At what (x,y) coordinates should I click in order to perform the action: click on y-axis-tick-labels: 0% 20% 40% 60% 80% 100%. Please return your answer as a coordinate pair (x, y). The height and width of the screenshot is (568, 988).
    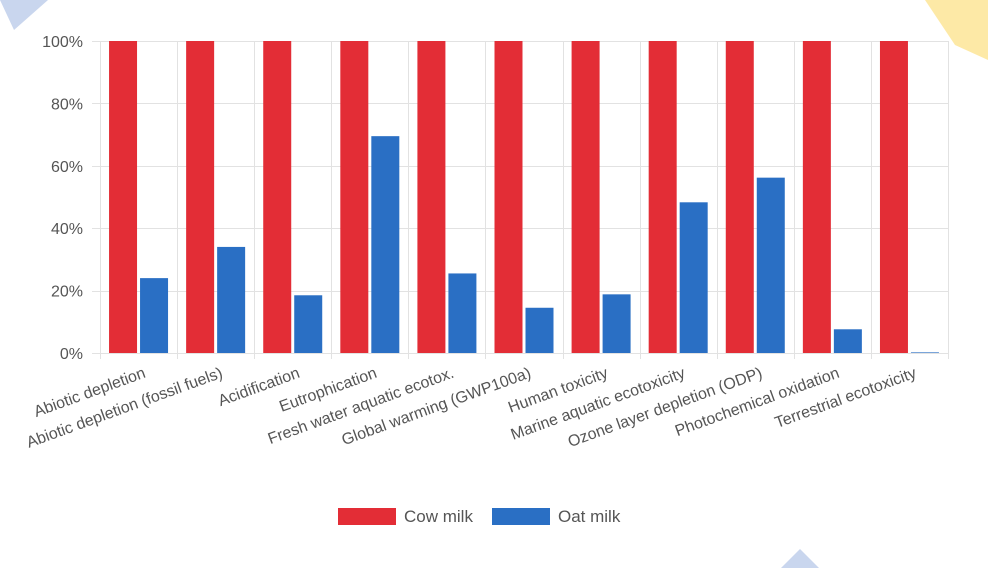
    Looking at the image, I should click on (62, 198).